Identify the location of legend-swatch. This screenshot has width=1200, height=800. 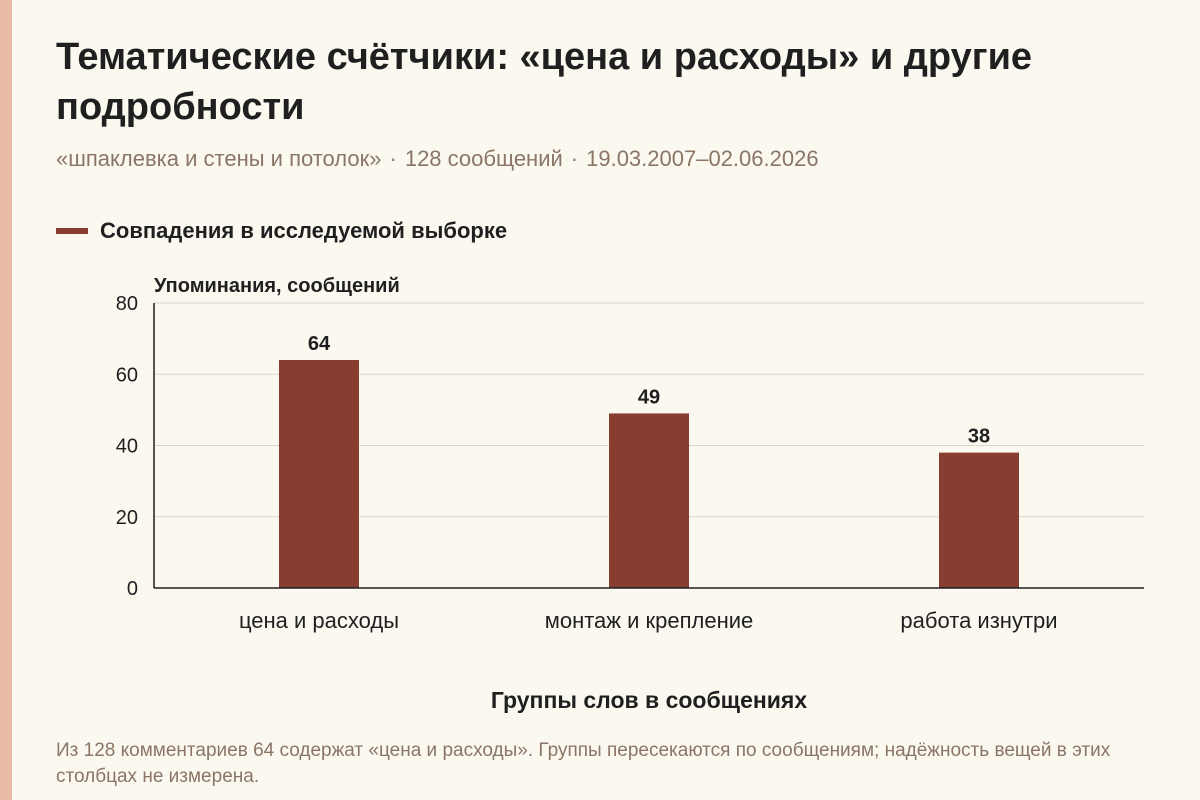
(72, 231).